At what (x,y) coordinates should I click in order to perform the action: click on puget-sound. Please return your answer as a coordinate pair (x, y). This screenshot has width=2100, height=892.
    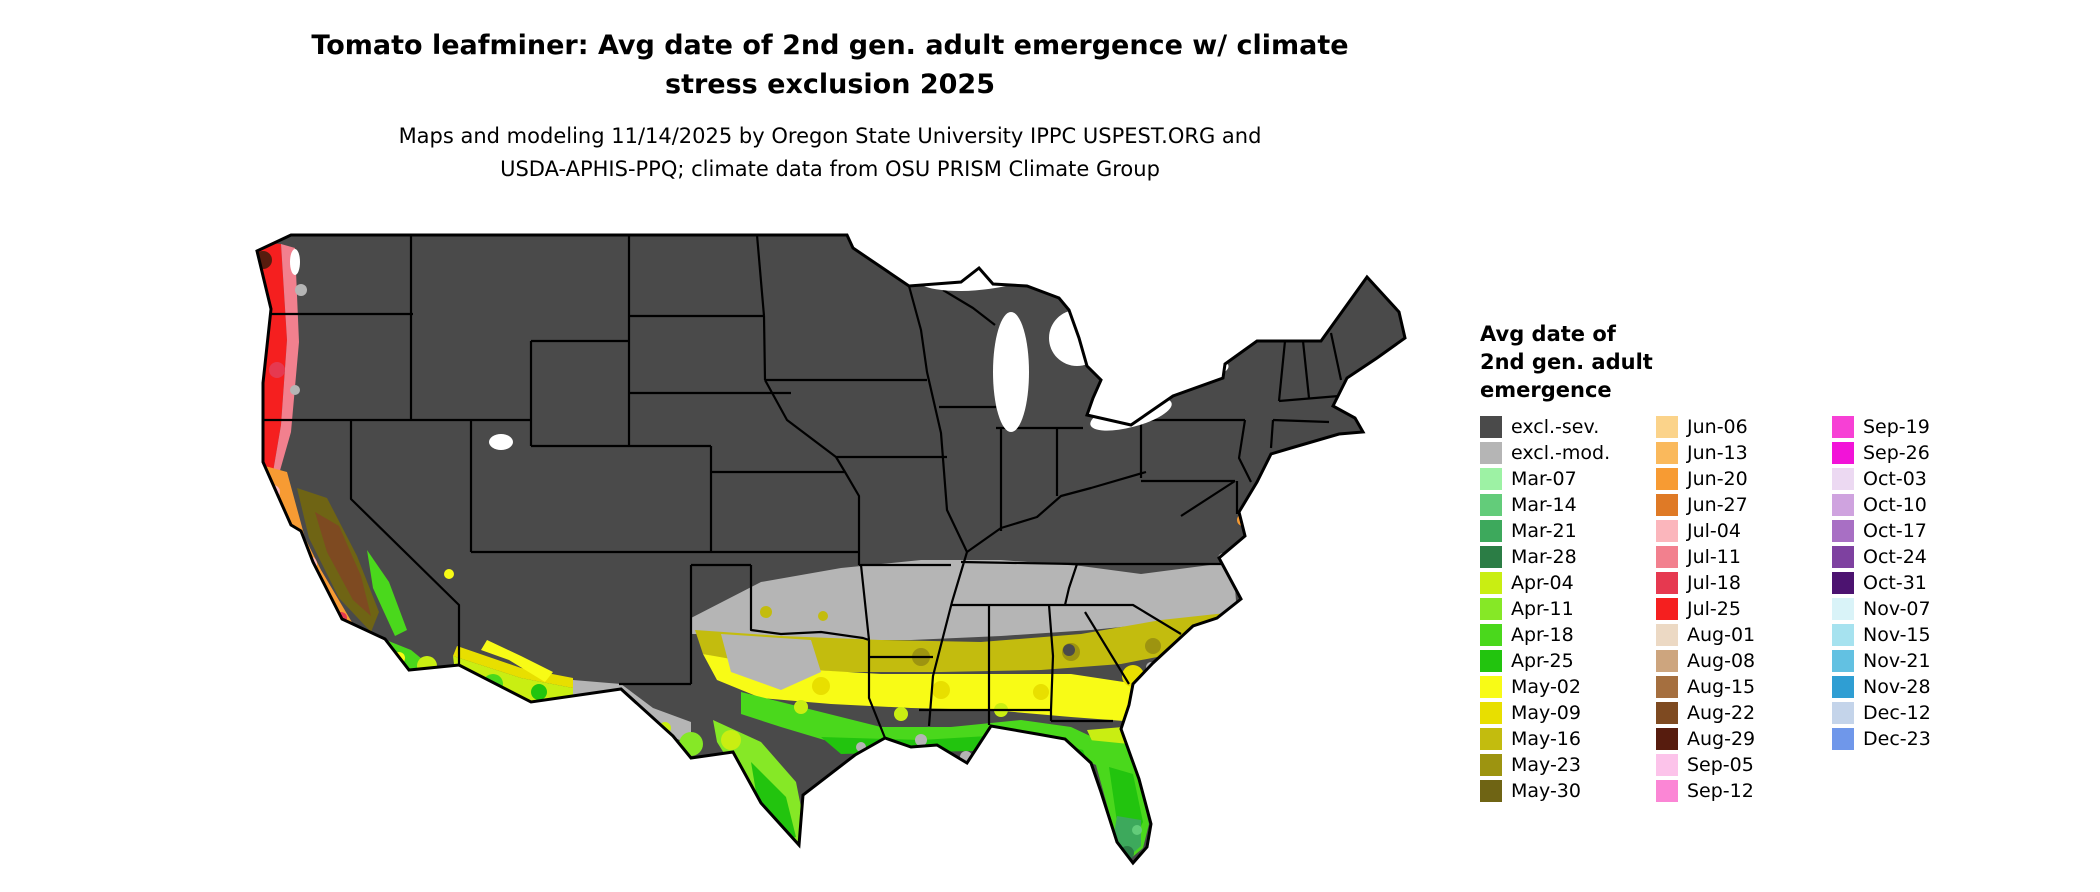
    Looking at the image, I should click on (295, 262).